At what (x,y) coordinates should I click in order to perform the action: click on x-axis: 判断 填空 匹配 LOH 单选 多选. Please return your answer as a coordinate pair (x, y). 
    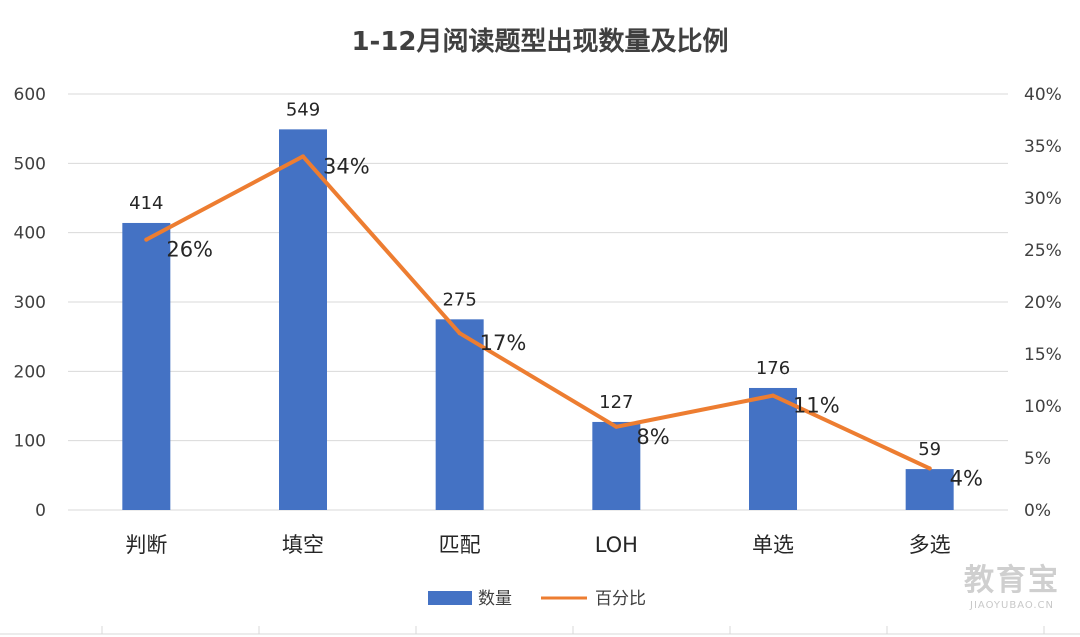
    Looking at the image, I should click on (537, 545).